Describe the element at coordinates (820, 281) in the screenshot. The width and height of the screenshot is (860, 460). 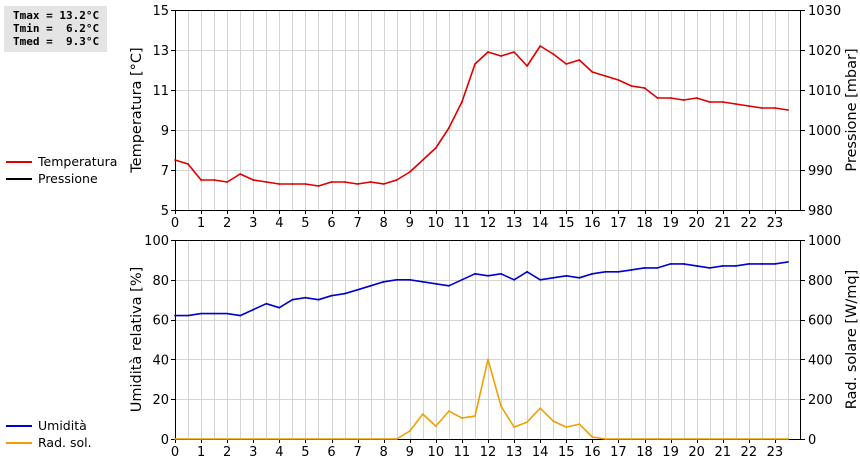
I see `y-tick-label-right: 800` at that location.